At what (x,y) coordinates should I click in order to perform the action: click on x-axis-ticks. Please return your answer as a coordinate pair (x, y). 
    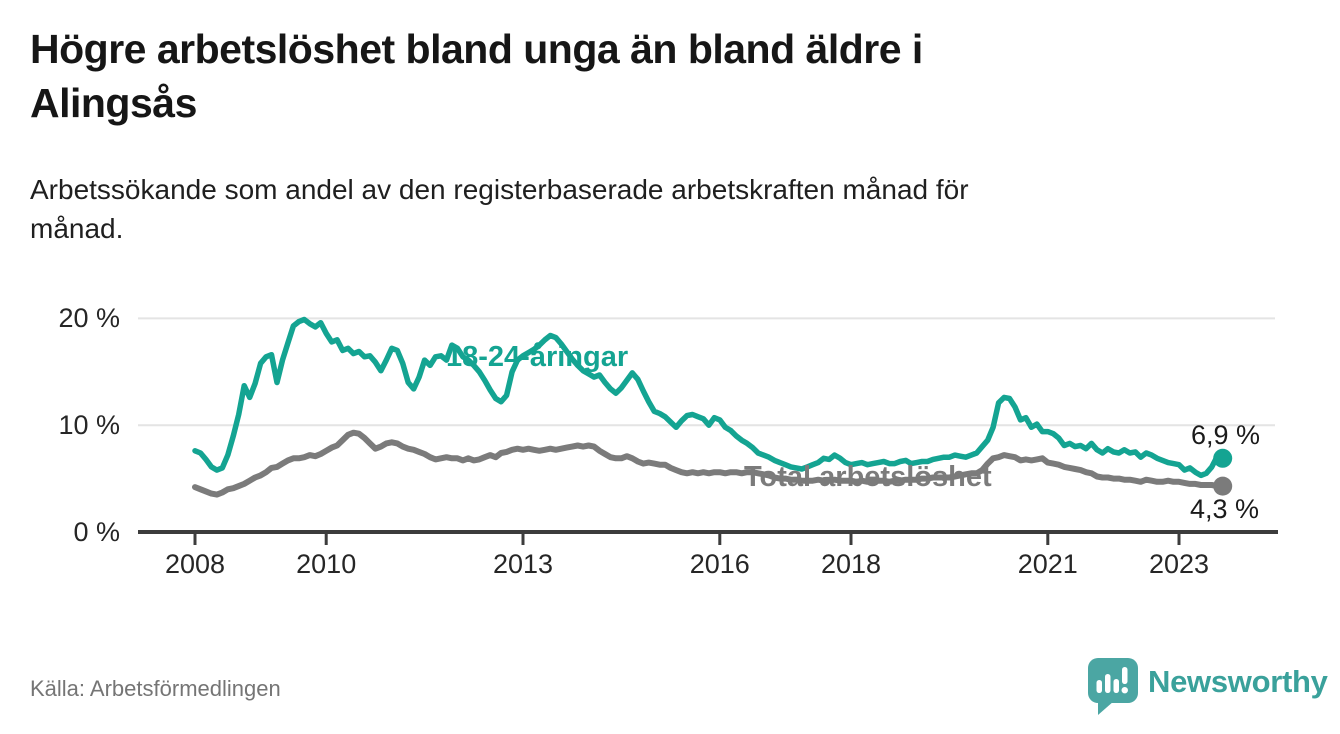
    Looking at the image, I should click on (687, 538).